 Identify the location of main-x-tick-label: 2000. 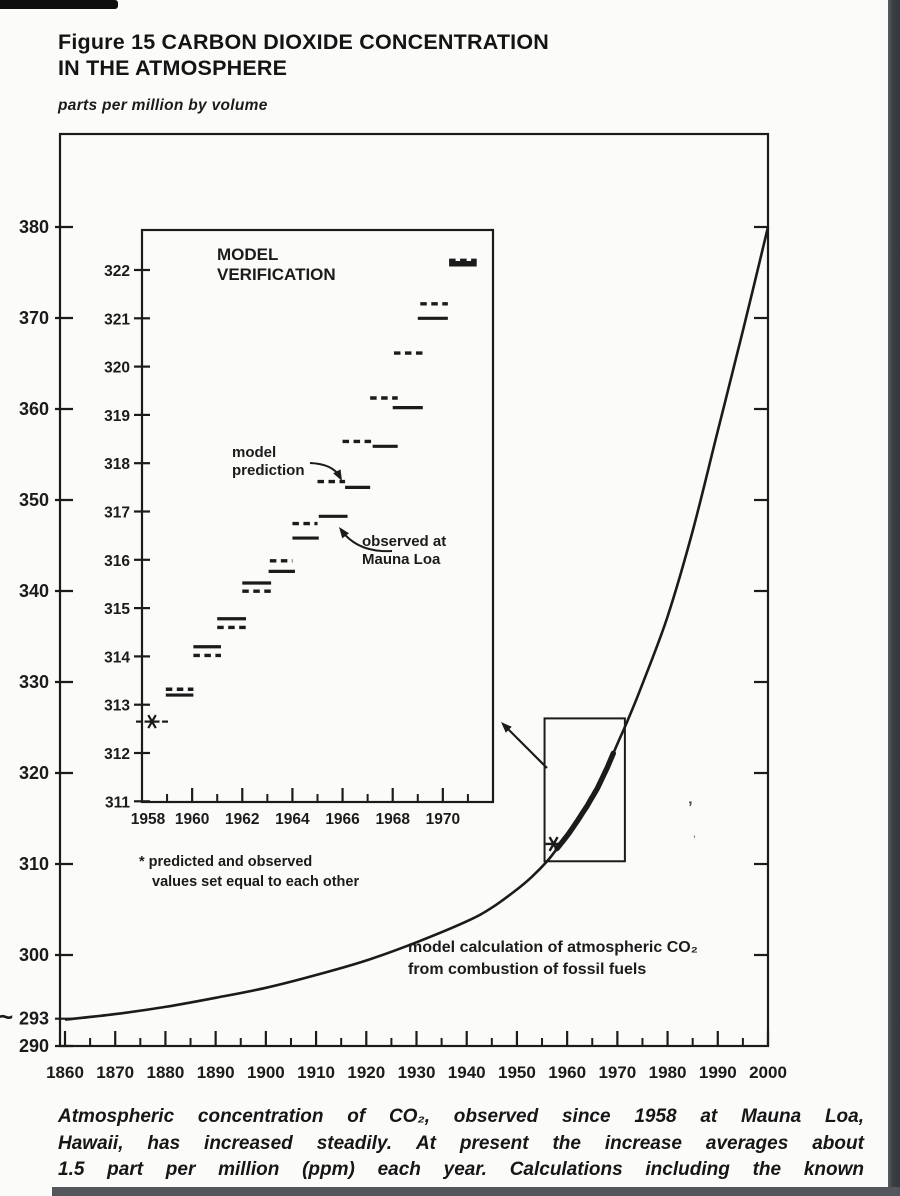
(768, 1072).